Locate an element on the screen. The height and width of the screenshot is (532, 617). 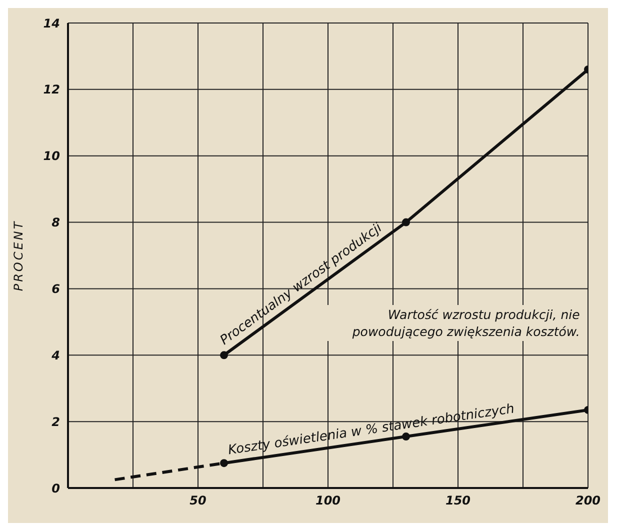
y-axis-title: PROCENT is located at coordinates (18, 256).